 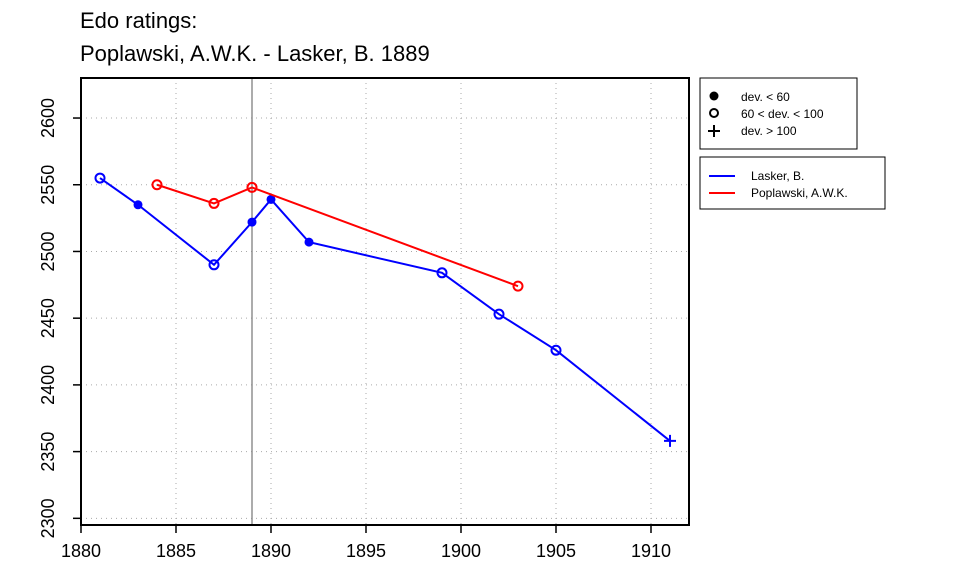 I want to click on marker-legend-label-low-dev: dev. < 60, so click(x=765, y=97).